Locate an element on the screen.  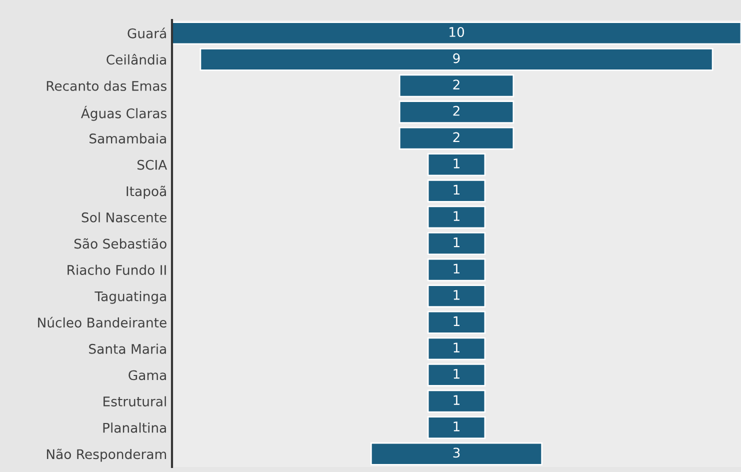
category-label: Sol Nascente is located at coordinates (124, 217).